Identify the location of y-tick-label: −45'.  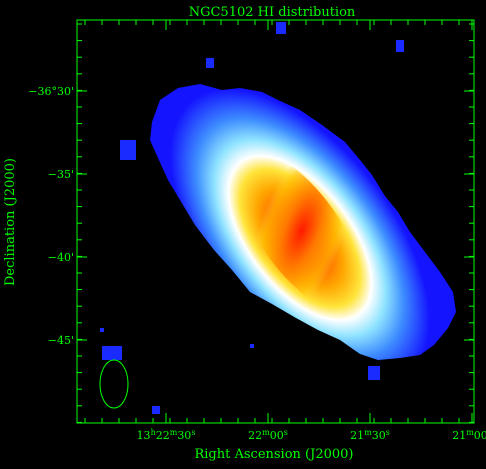
(61, 340).